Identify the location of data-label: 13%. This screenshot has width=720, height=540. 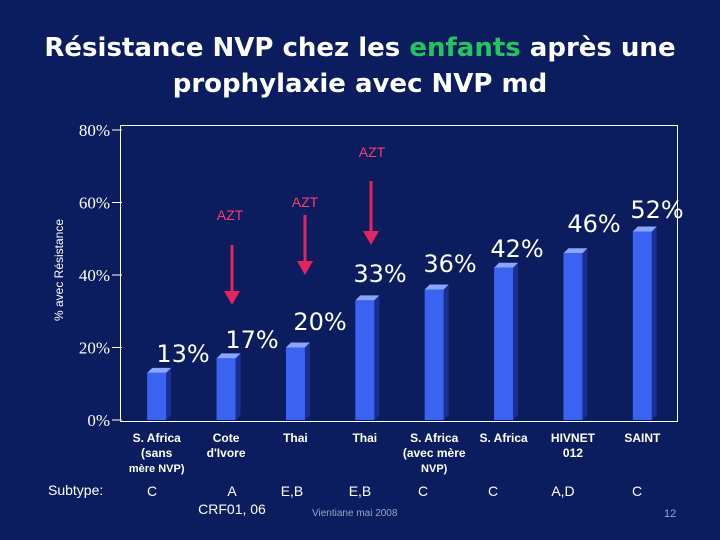
(182, 354).